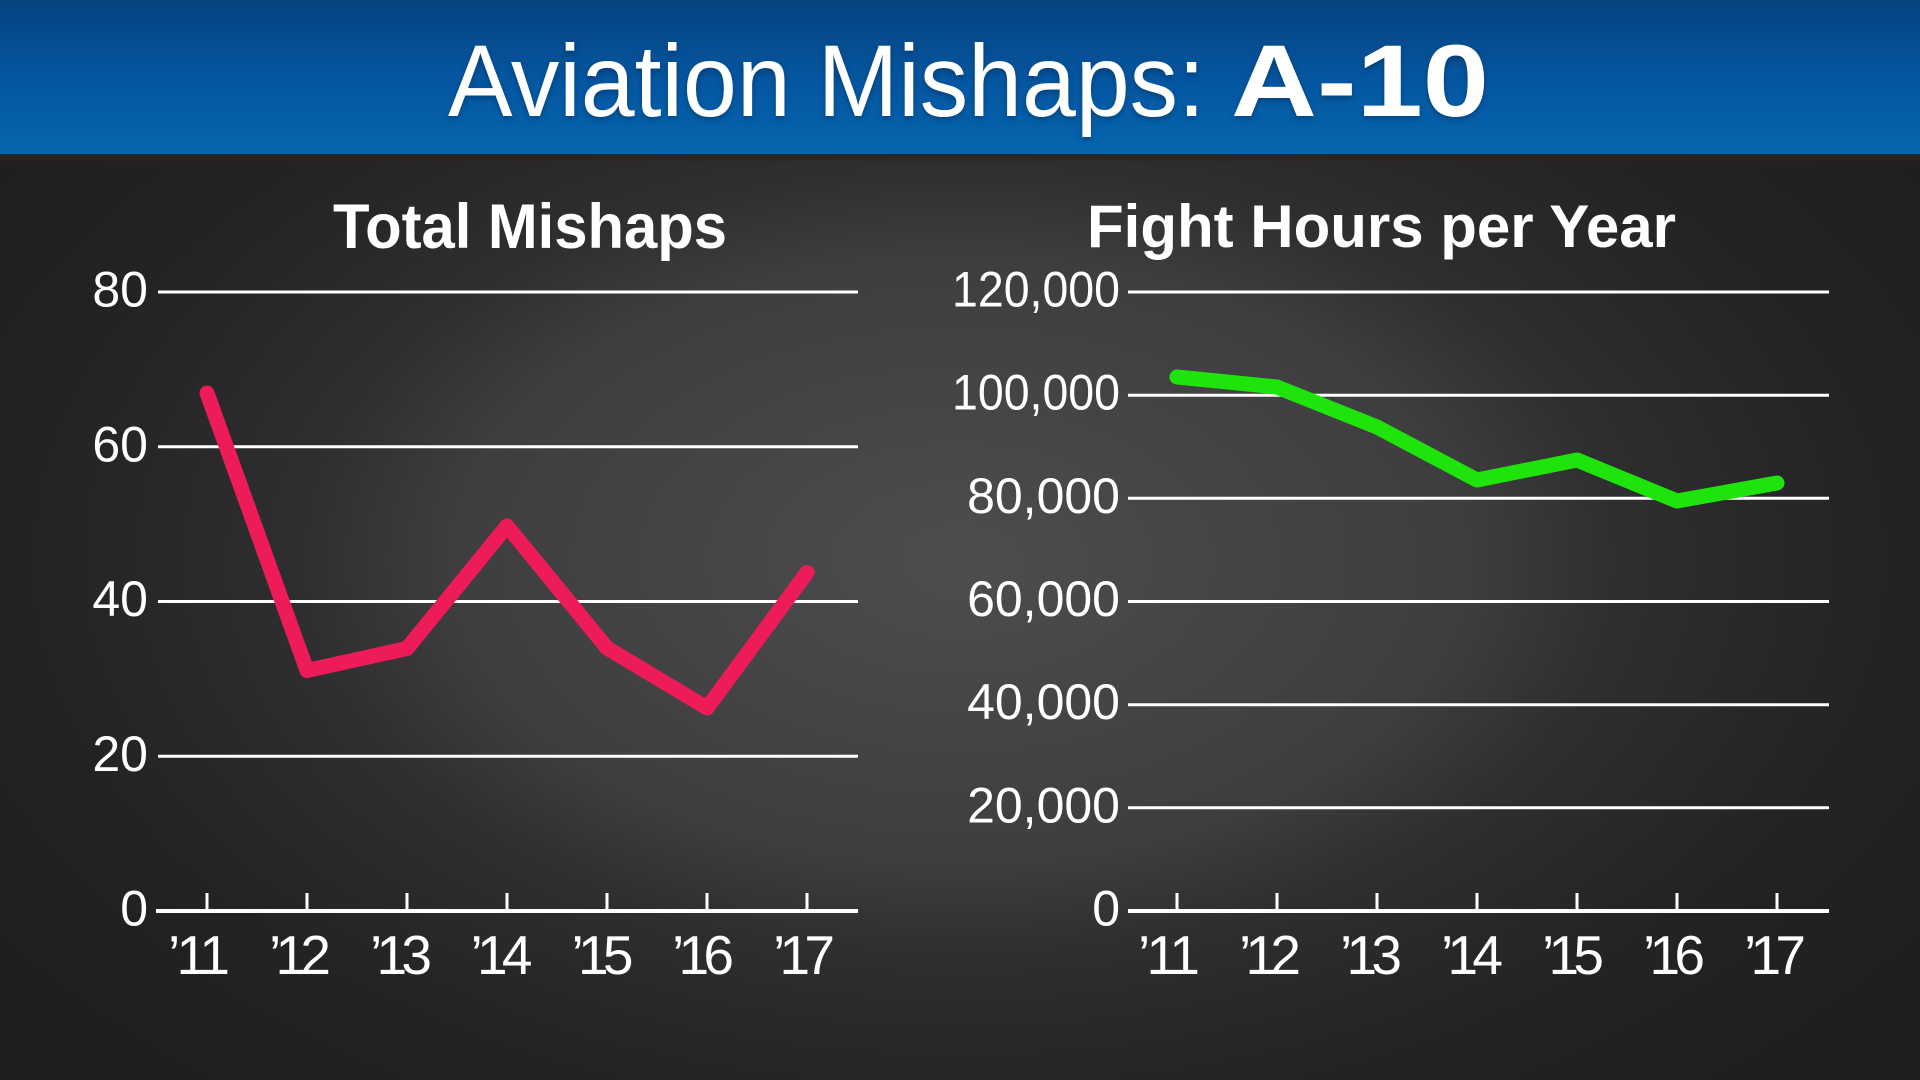  I want to click on svg-text: A-10, so click(1360, 81).